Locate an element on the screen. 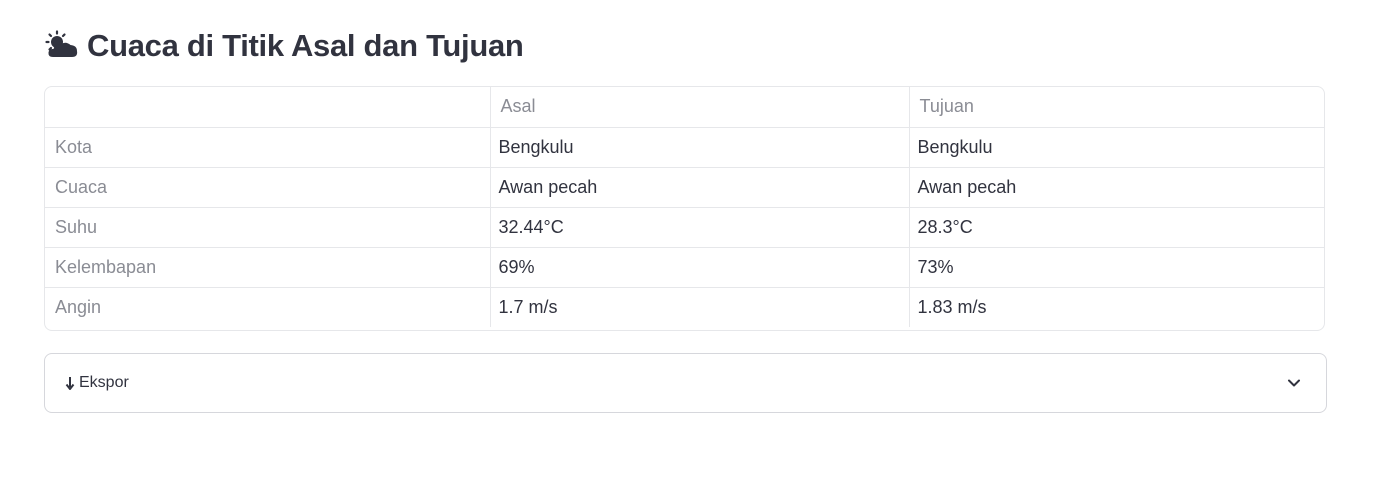 The width and height of the screenshot is (1384, 478). table-row: Suhu 32.44°C 28.3°C is located at coordinates (684, 227).